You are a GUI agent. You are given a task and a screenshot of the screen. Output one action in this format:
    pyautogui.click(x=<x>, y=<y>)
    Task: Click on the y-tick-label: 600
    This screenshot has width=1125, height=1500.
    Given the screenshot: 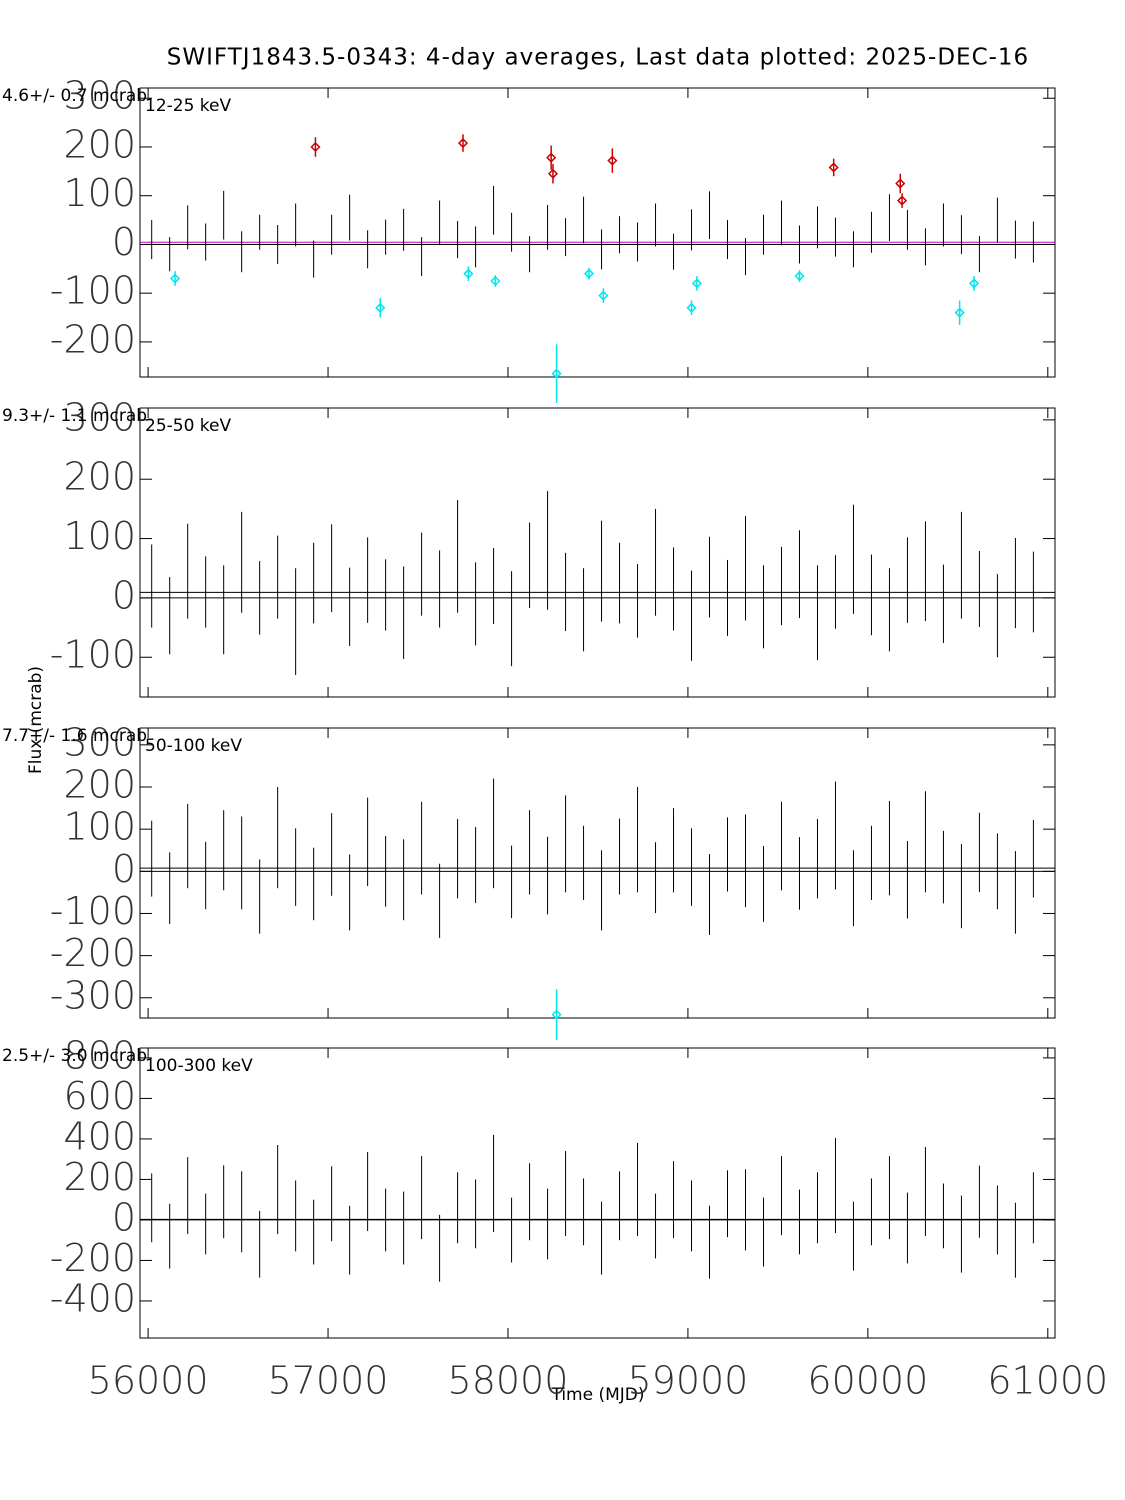 What is the action you would take?
    pyautogui.click(x=99, y=1096)
    